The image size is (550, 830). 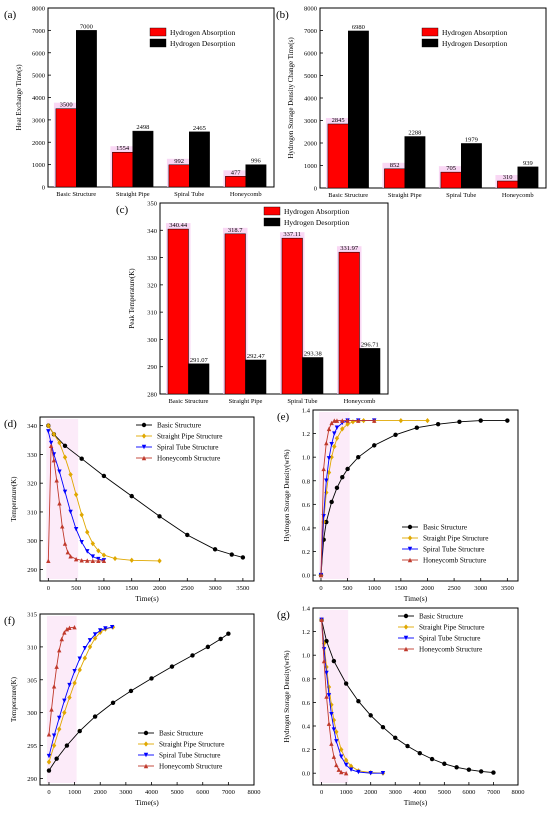 What do you see at coordinates (306, 632) in the screenshot?
I see `g-ytick-label: 1.2` at bounding box center [306, 632].